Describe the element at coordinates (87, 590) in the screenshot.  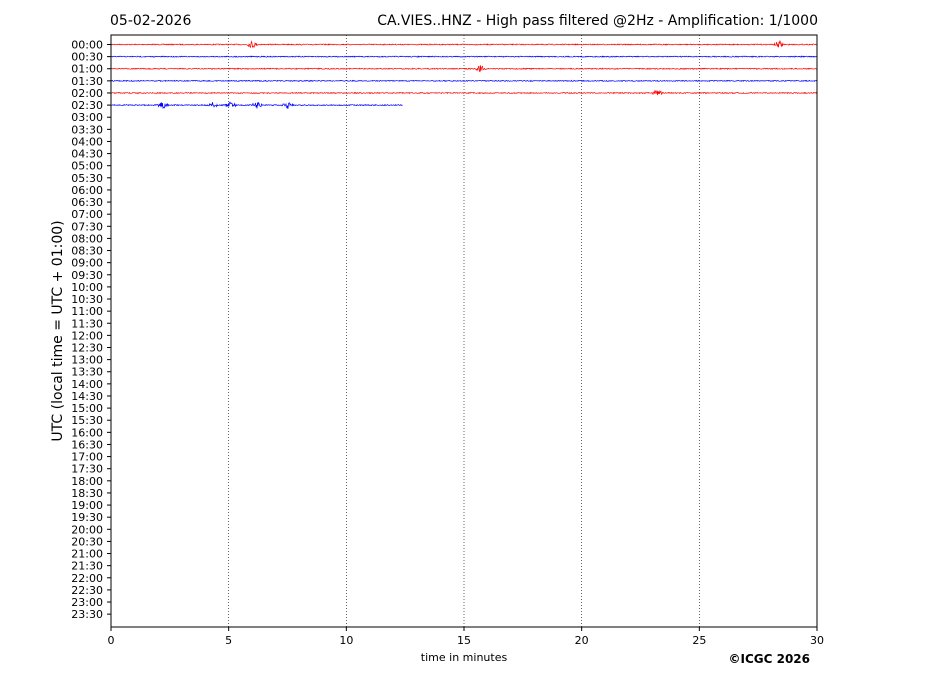
I see `y-tick-label: 22:30` at that location.